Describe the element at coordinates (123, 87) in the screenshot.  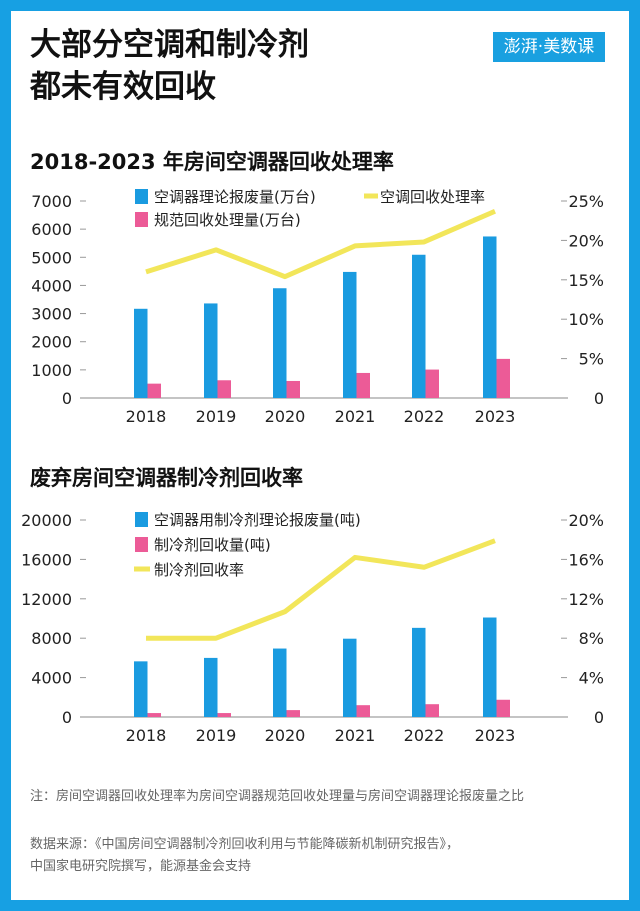
I see `title-line-2: 都未有效回收` at that location.